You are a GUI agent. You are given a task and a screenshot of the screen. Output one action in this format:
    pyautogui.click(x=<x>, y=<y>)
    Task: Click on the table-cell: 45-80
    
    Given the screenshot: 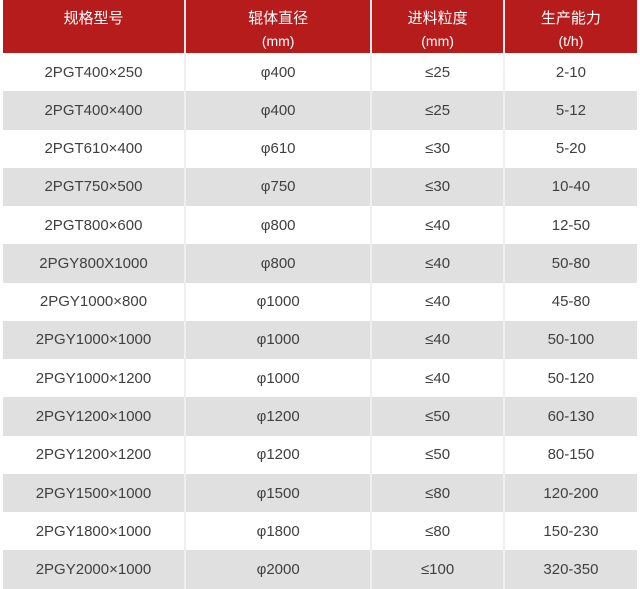 What is the action you would take?
    pyautogui.click(x=570, y=301)
    